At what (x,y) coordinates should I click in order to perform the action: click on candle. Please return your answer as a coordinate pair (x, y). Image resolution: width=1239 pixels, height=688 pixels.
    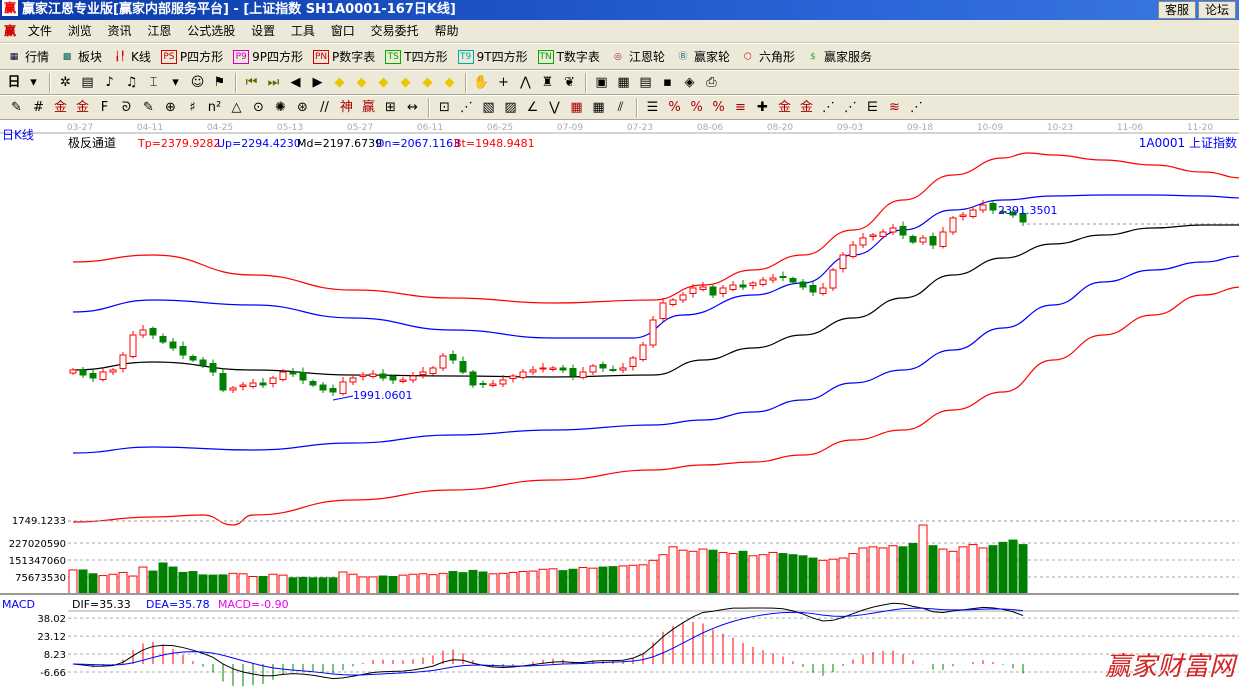
    Looking at the image, I should click on (353, 380).